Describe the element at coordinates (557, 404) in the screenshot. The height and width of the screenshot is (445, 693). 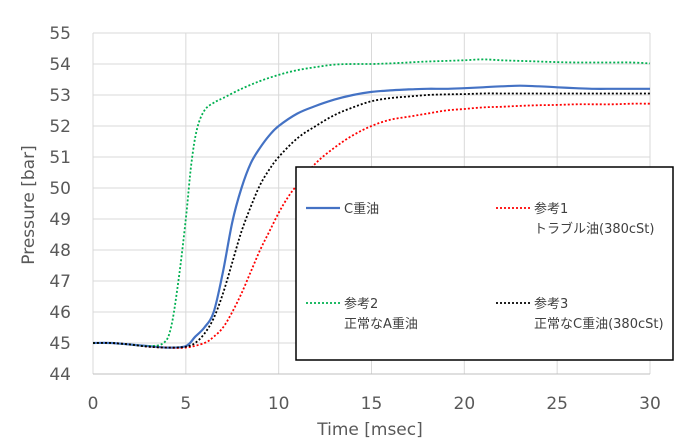
I see `x-tick-label: 25` at that location.